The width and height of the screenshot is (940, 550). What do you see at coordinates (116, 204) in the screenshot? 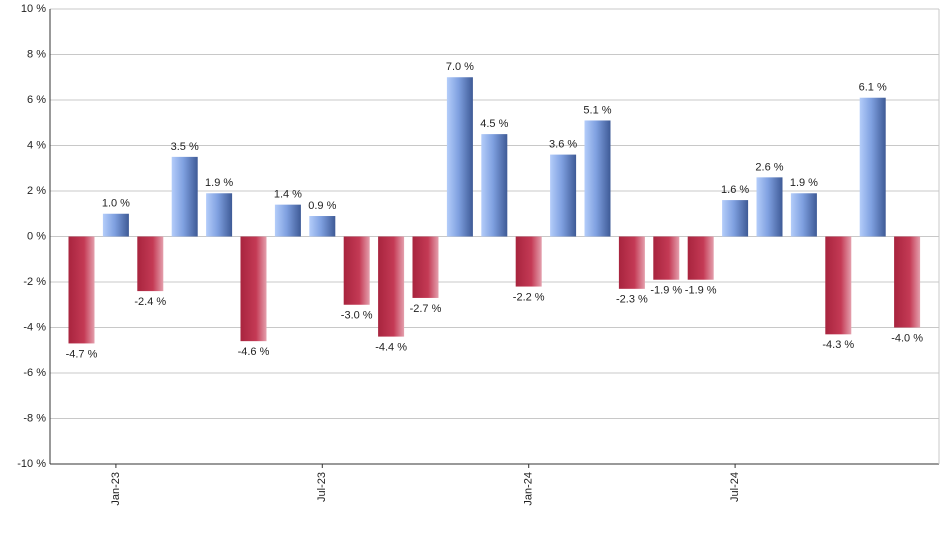
I see `value-label: 1.0 %` at bounding box center [116, 204].